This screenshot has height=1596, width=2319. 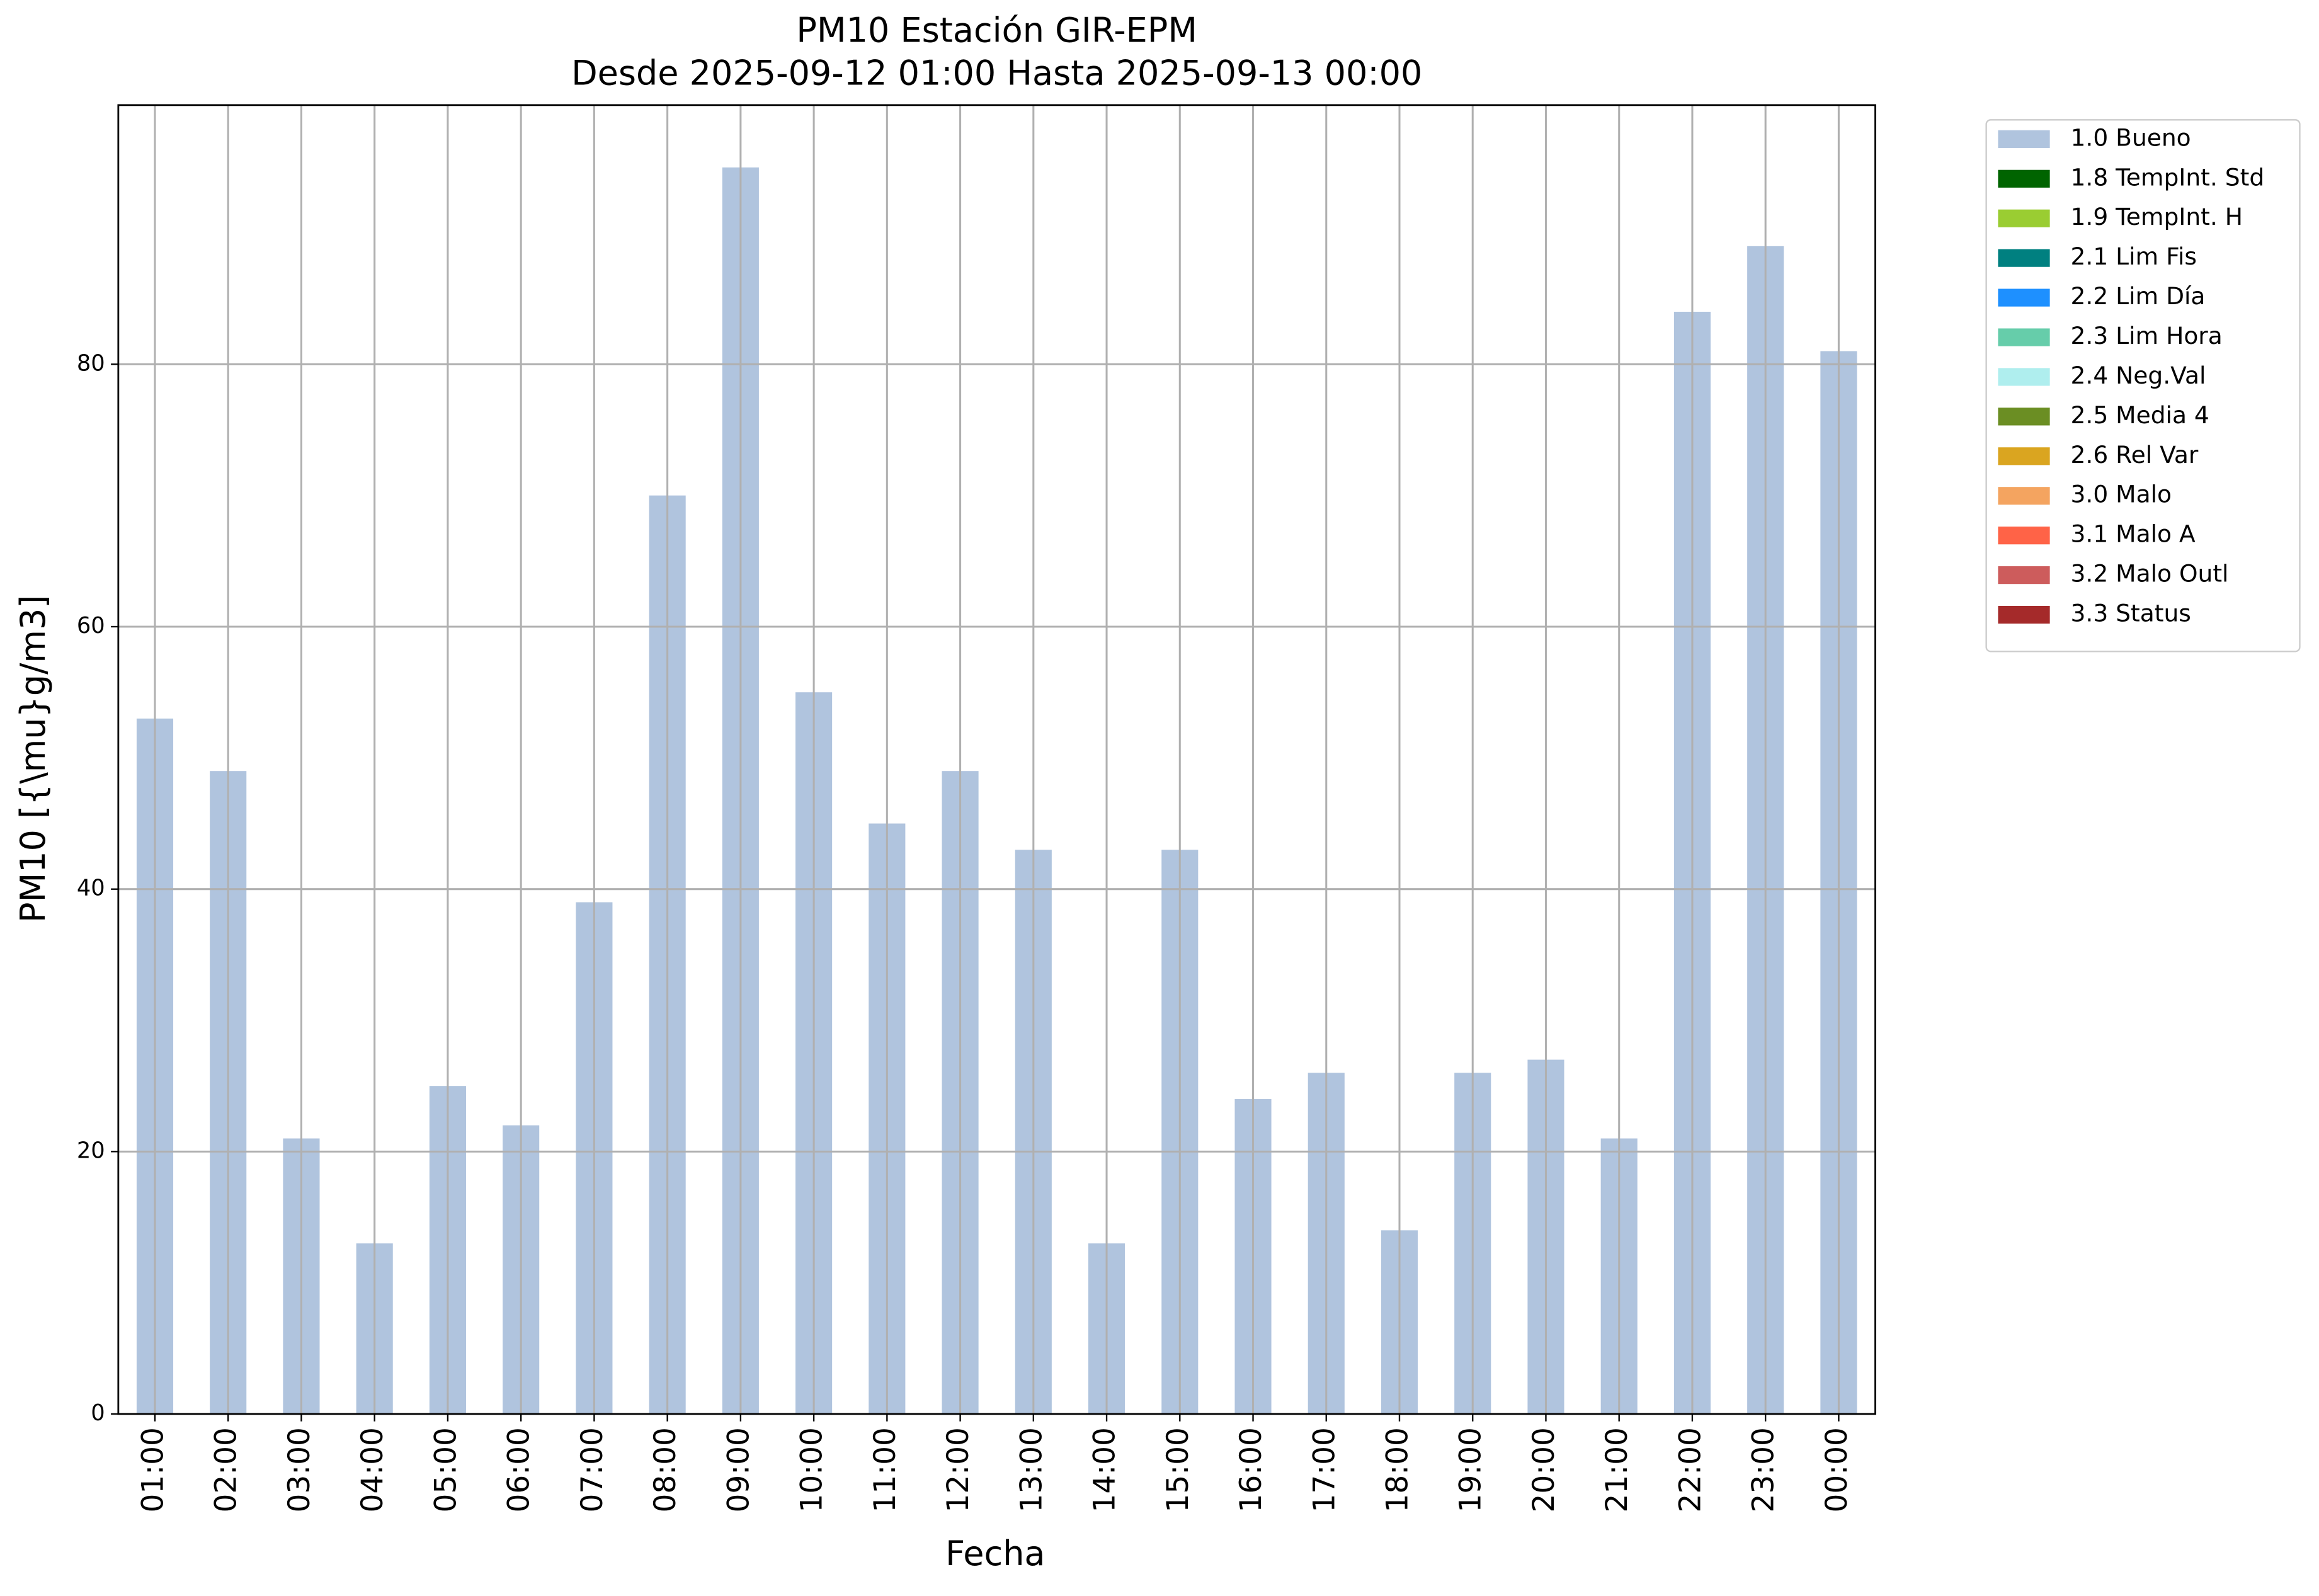 I want to click on x-tick-label: 14:00, so click(x=1105, y=1469).